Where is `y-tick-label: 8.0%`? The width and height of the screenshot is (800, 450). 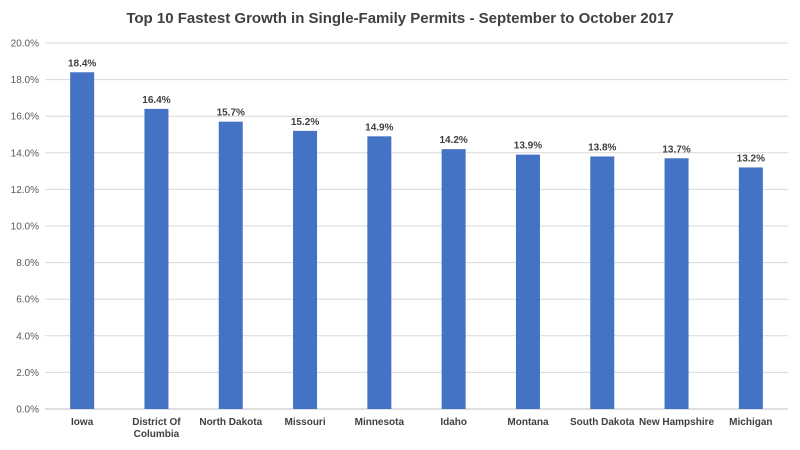 y-tick-label: 8.0% is located at coordinates (27, 263).